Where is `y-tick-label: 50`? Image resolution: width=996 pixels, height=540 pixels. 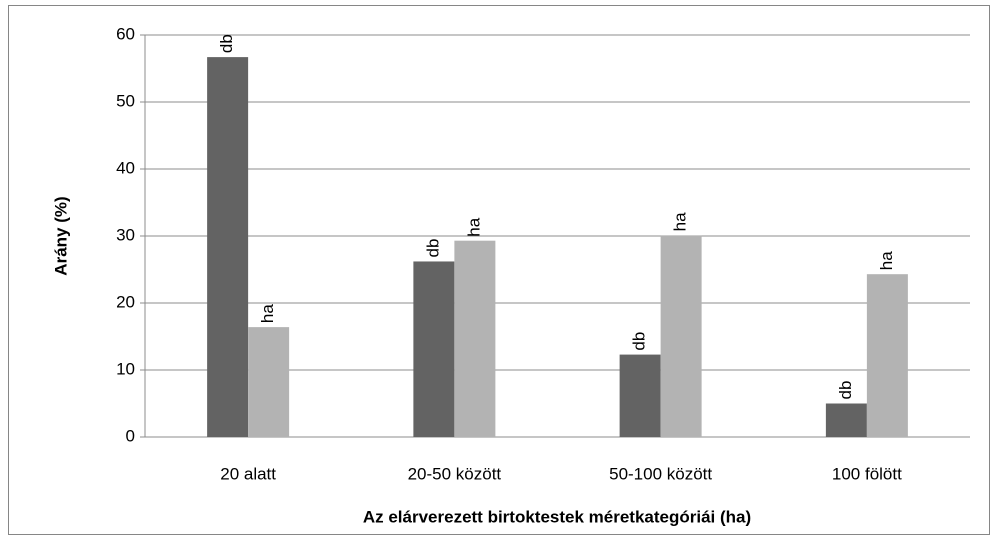 y-tick-label: 50 is located at coordinates (125, 100).